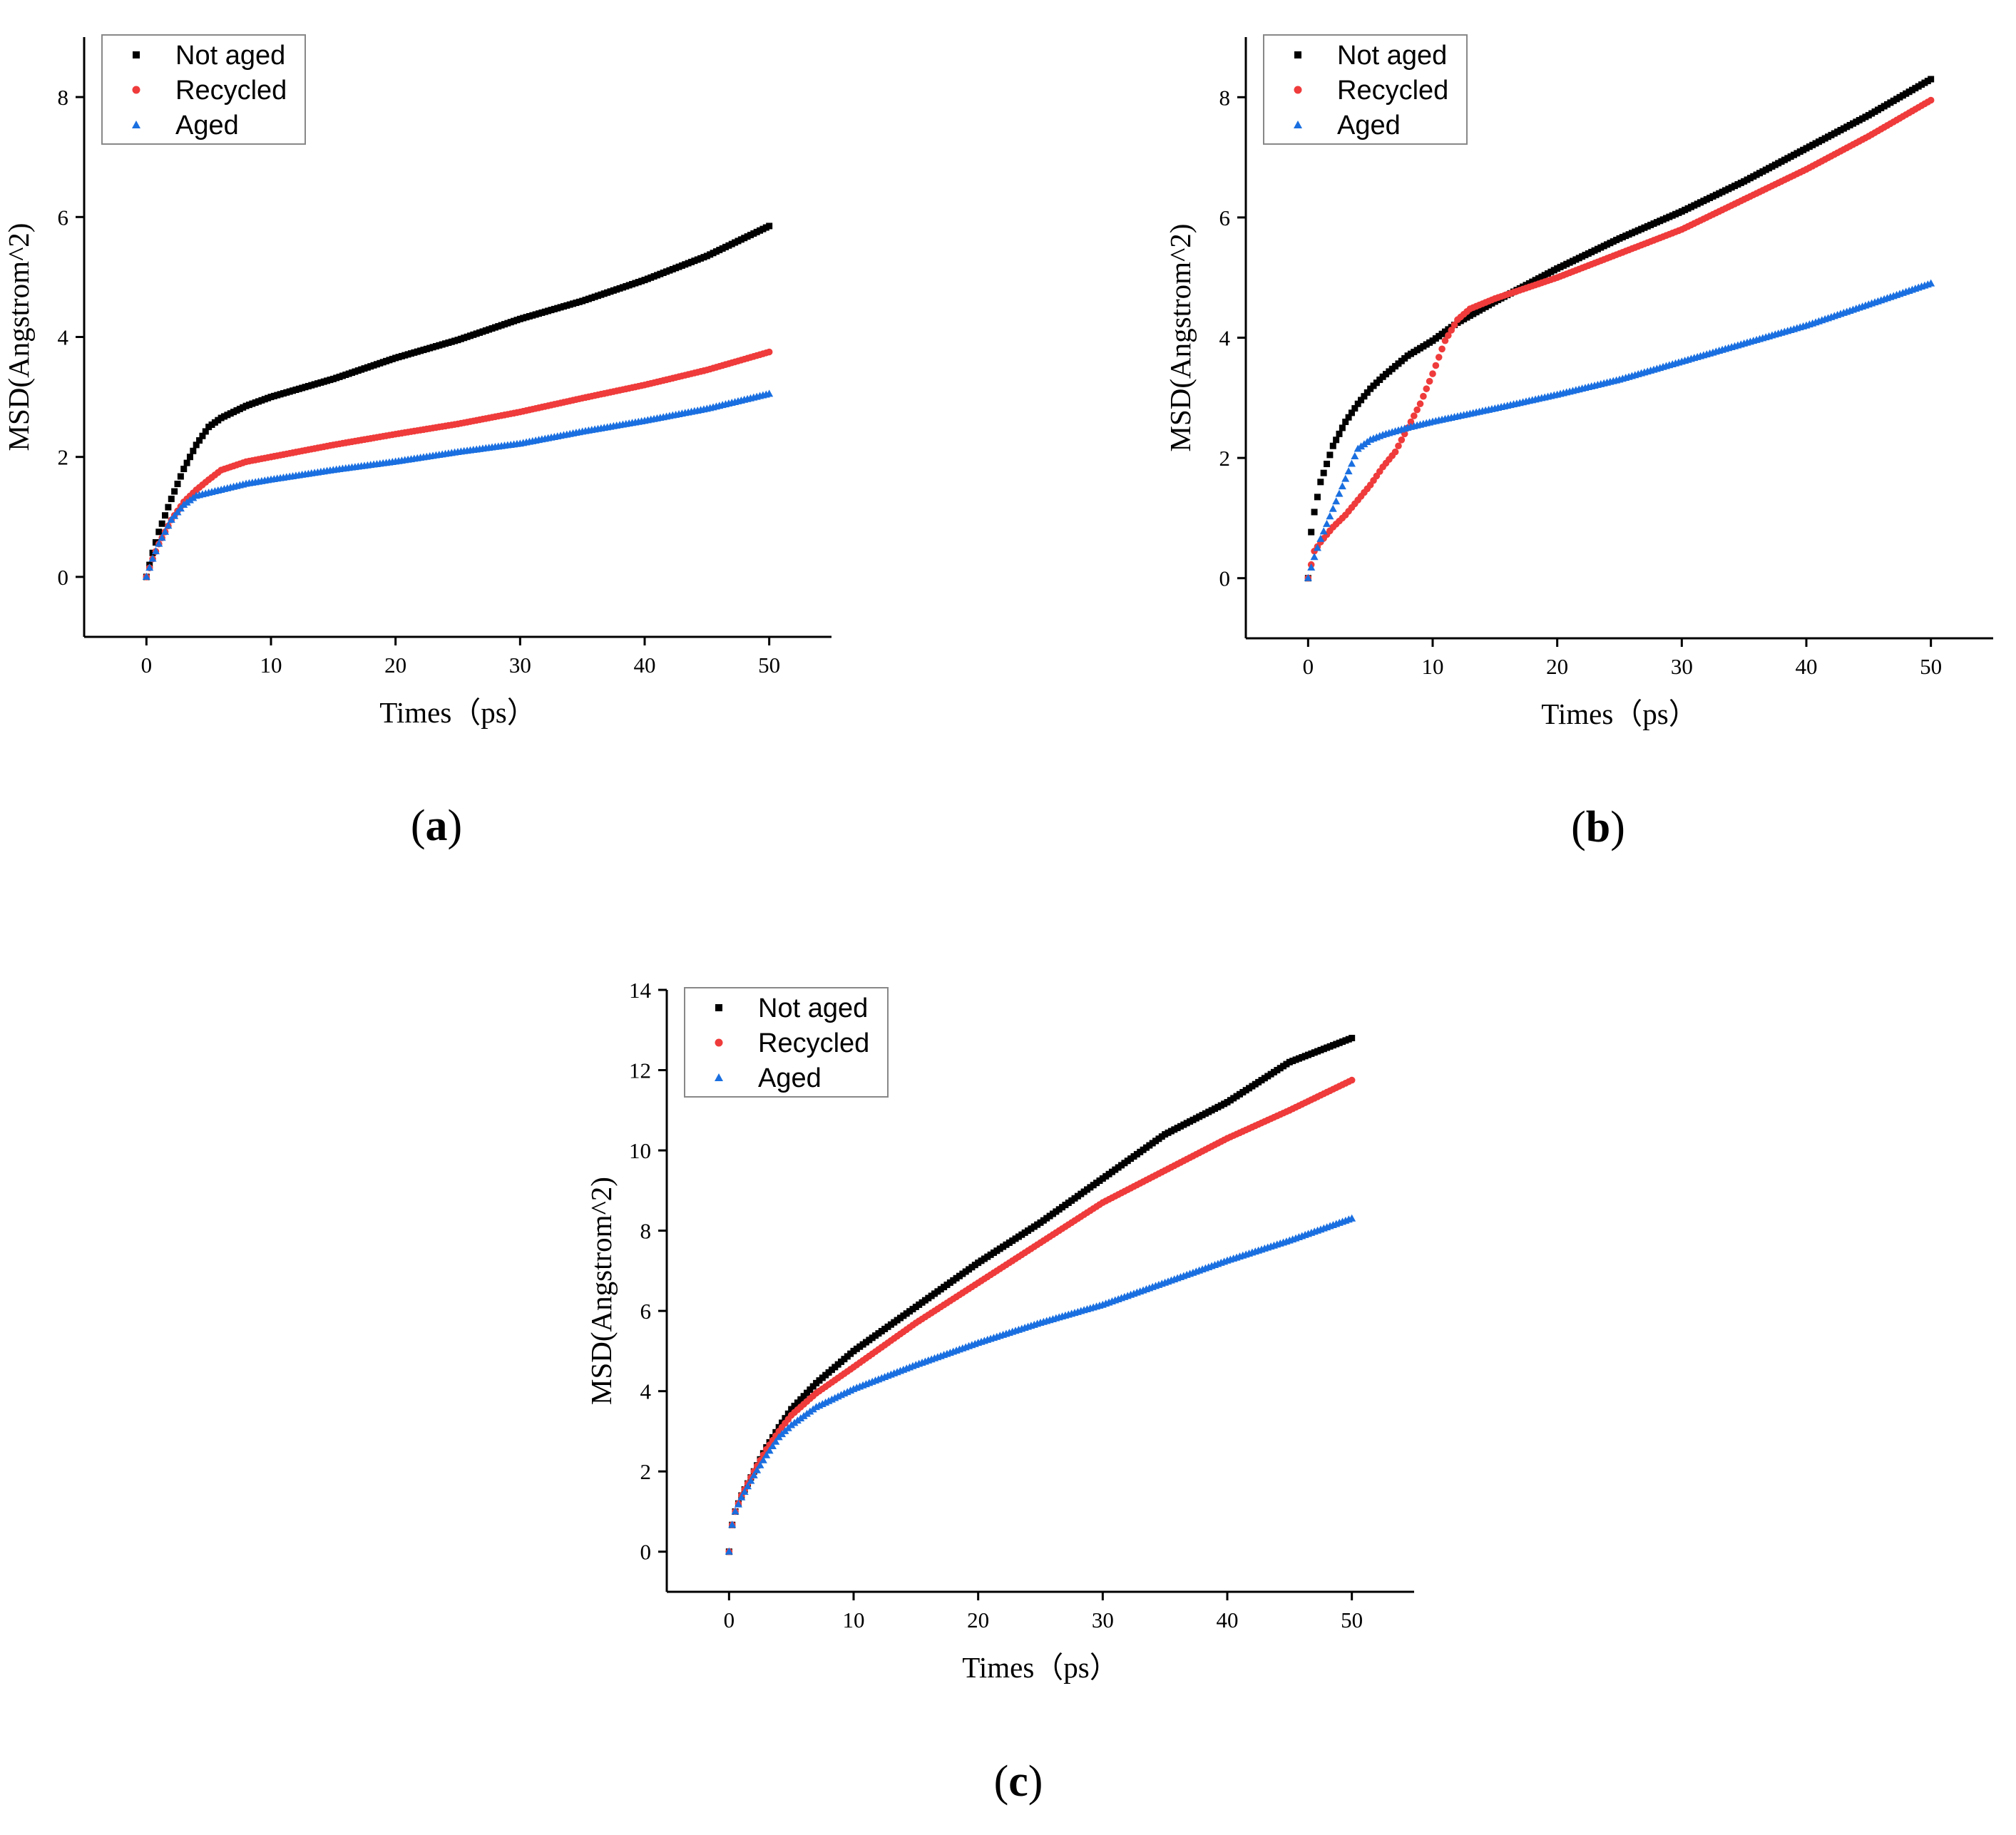  Describe the element at coordinates (769, 665) in the screenshot. I see `x-tick-label: 50` at that location.